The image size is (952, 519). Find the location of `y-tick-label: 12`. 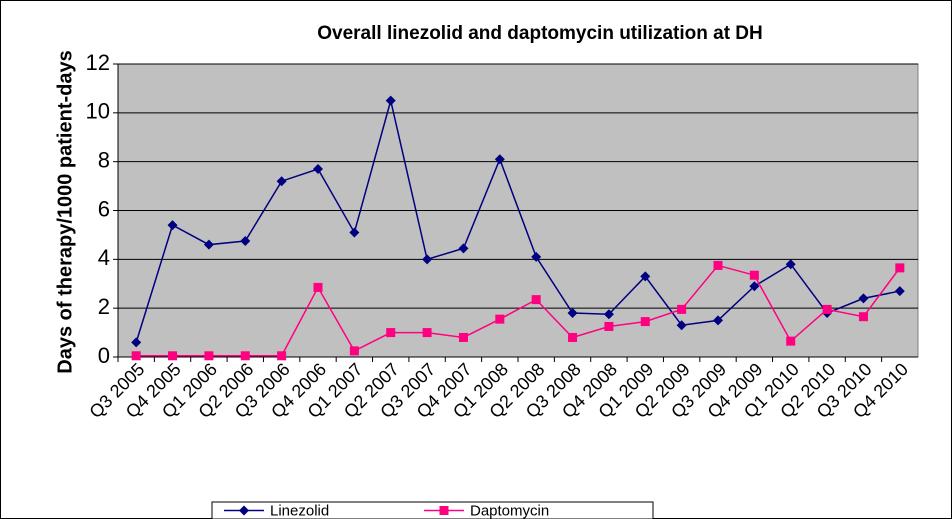

y-tick-label: 12 is located at coordinates (98, 62).